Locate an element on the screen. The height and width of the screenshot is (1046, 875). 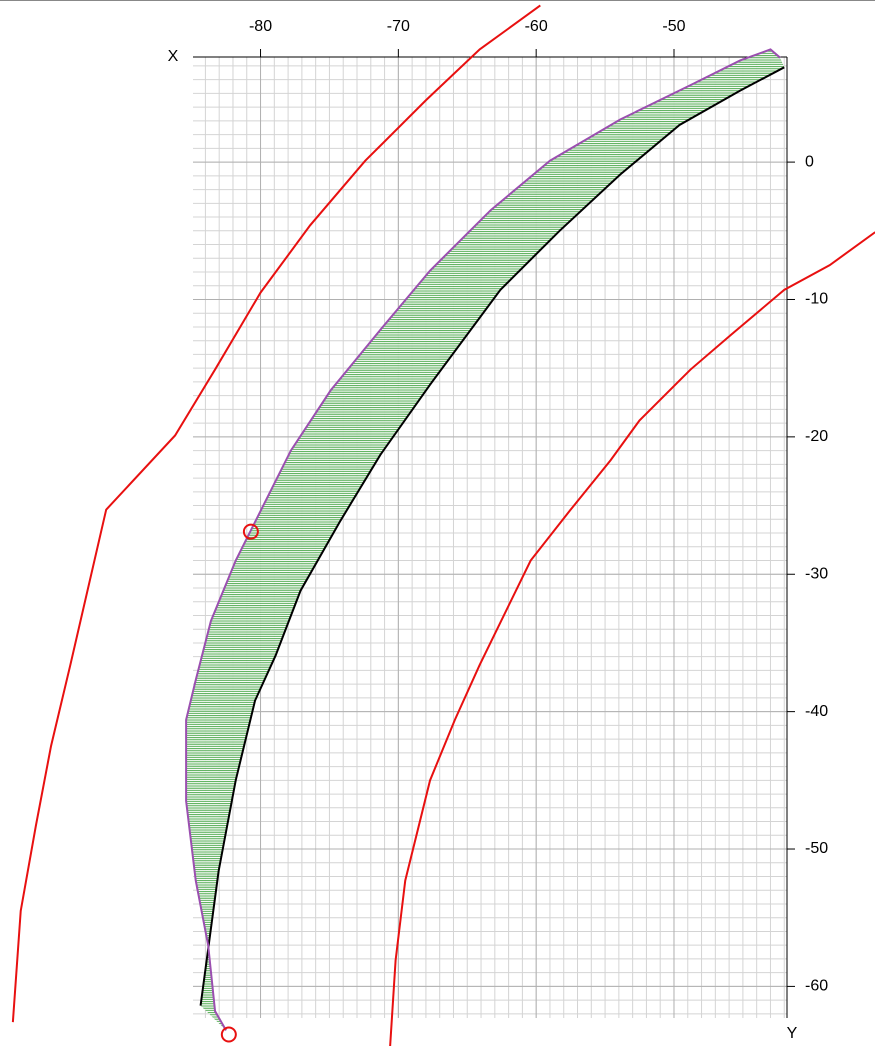
y-tick-label: -20 is located at coordinates (816, 436).